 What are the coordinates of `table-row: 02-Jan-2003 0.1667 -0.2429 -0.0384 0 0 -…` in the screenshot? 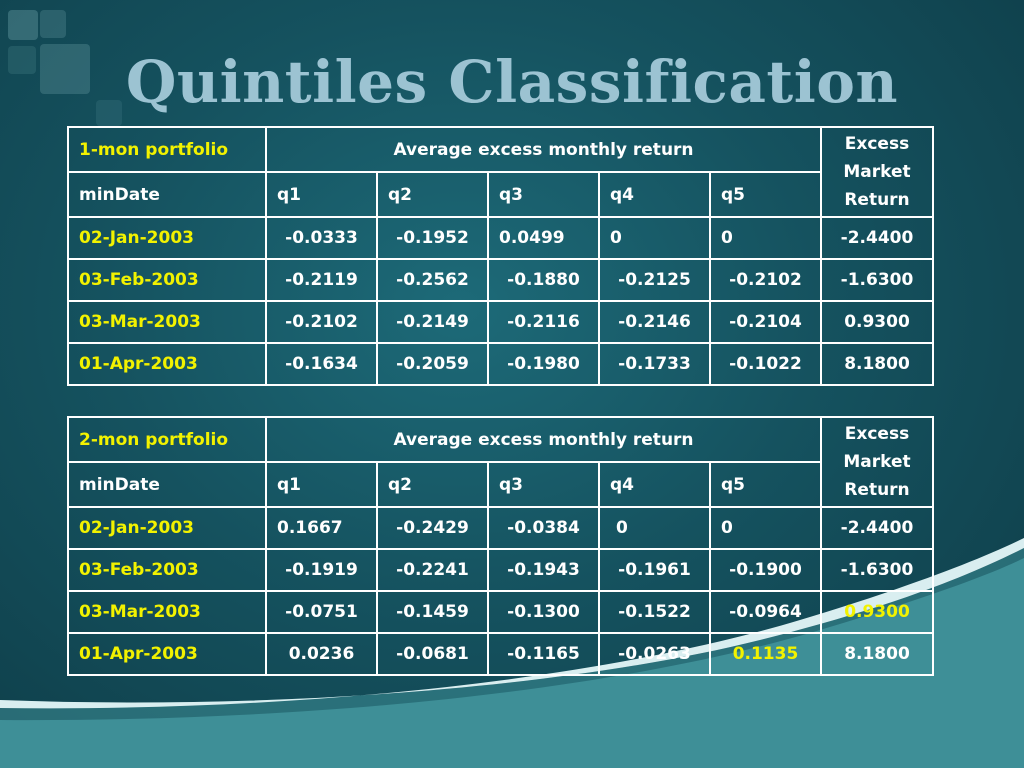 It's located at (500, 528).